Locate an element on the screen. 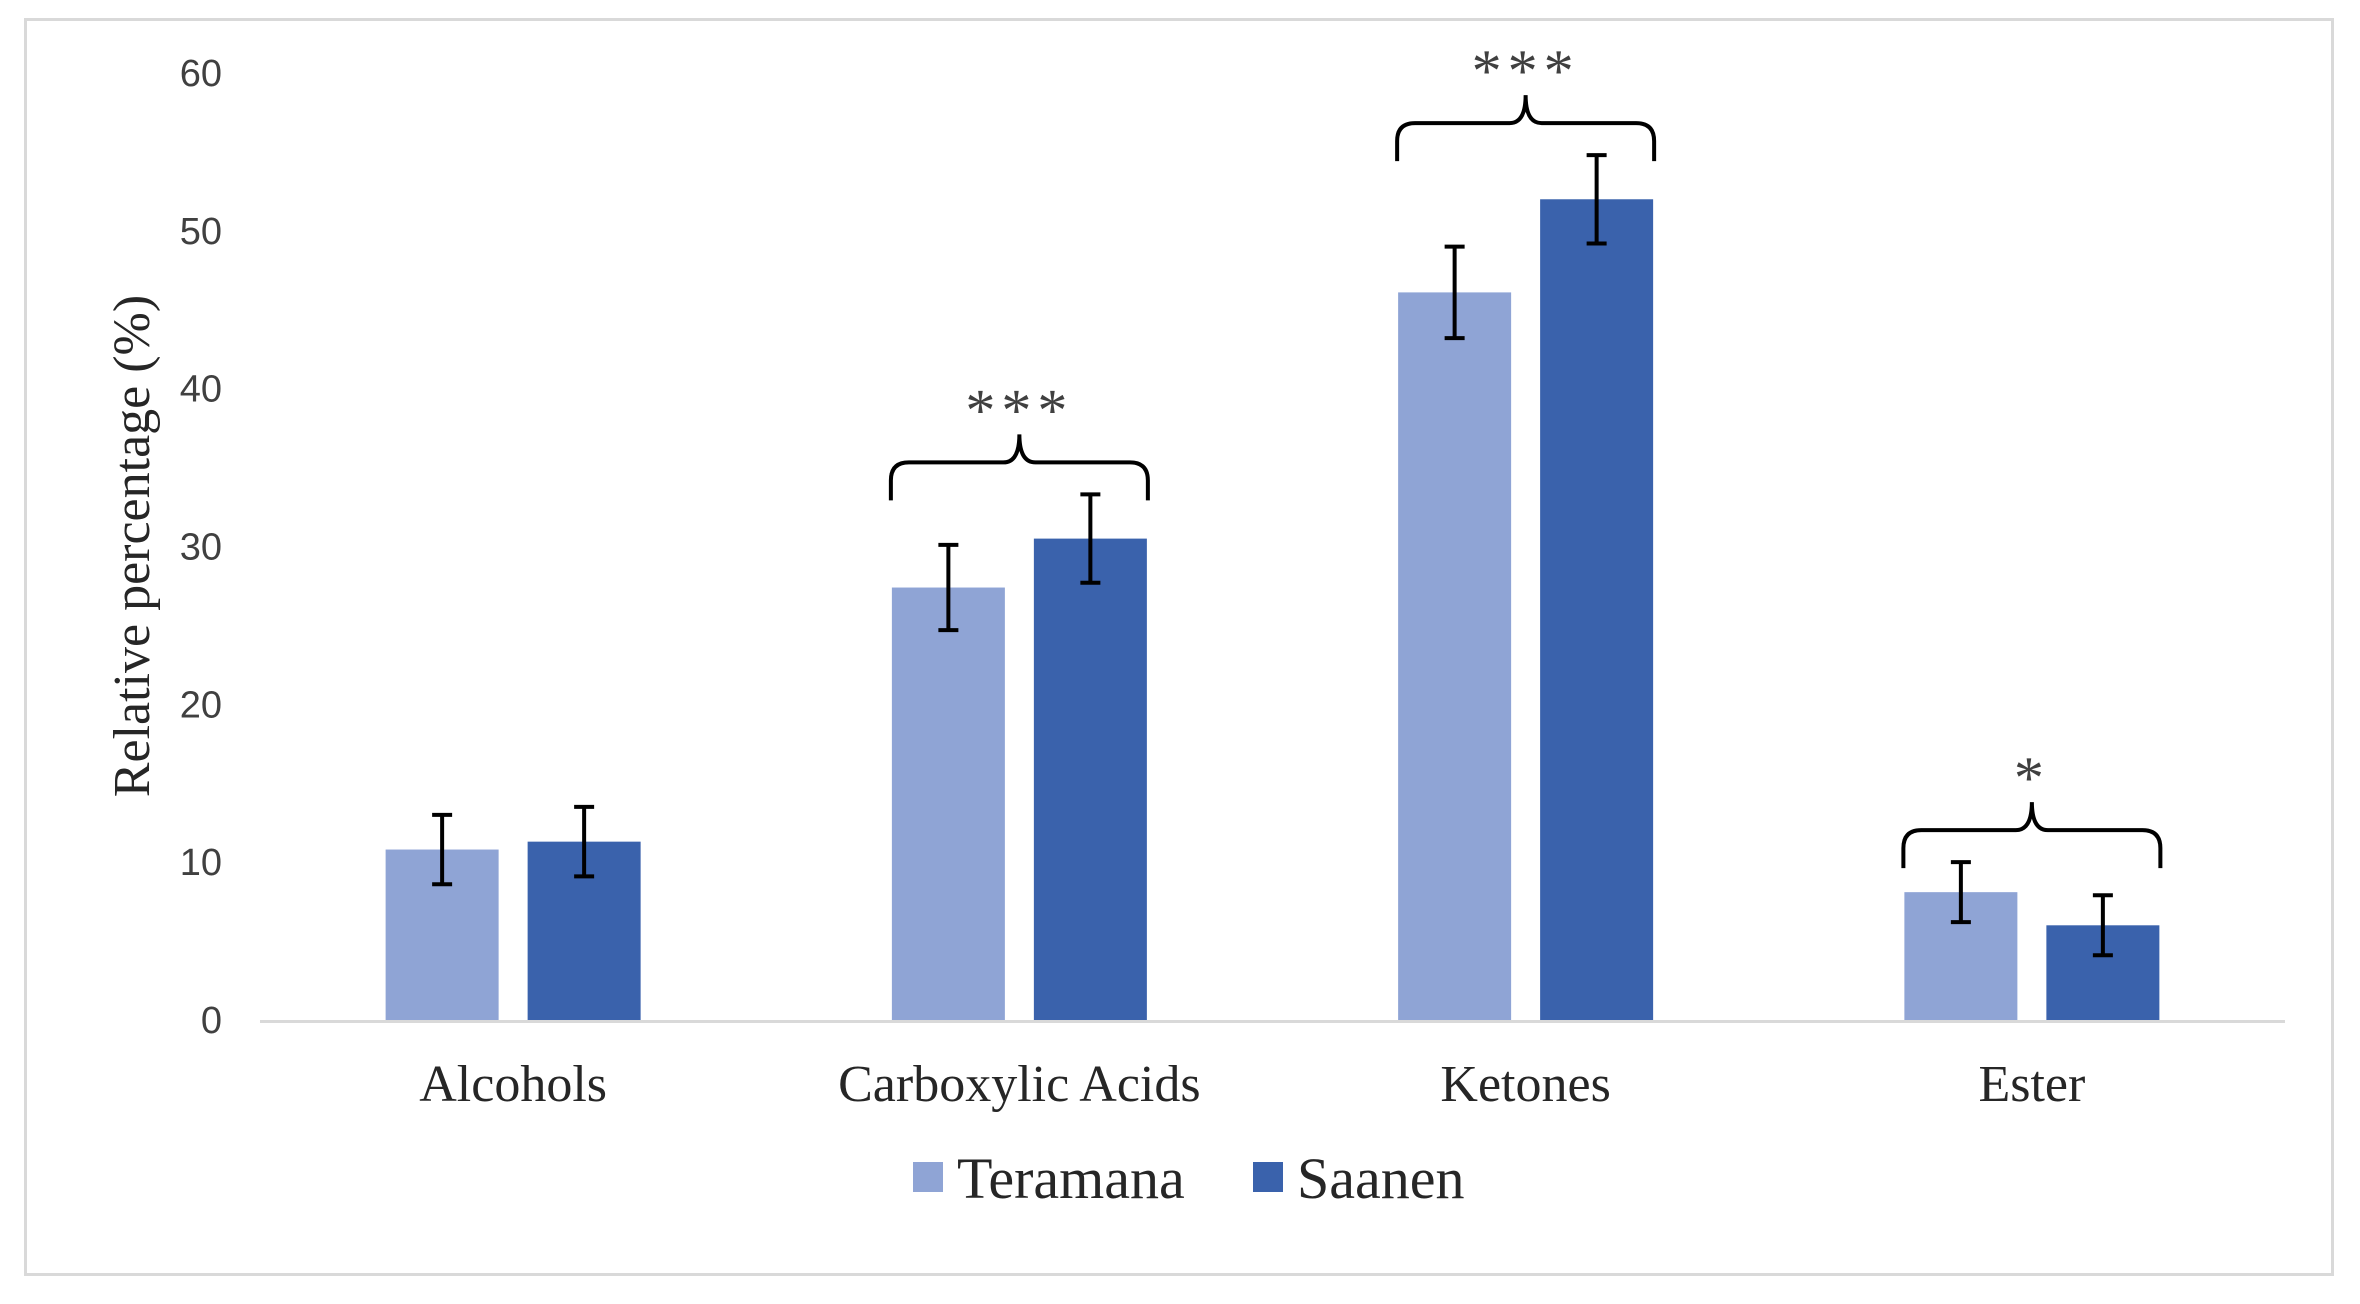 The width and height of the screenshot is (2360, 1304). significance-label: * is located at coordinates (2032, 778).